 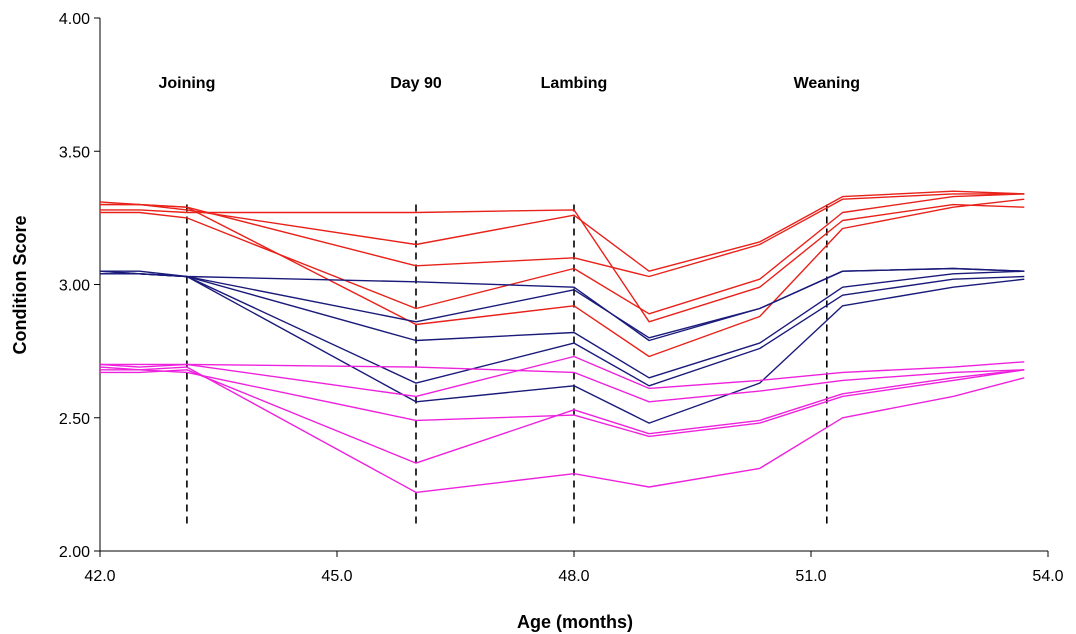 What do you see at coordinates (74, 19) in the screenshot?
I see `y-tick-label: 4.00` at bounding box center [74, 19].